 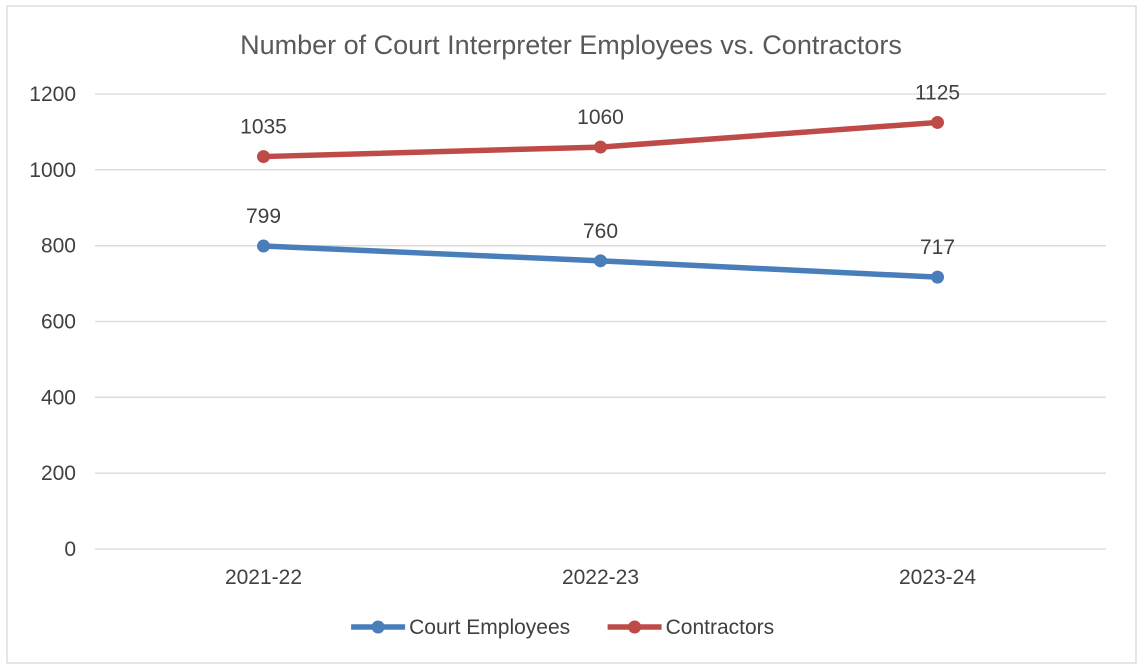 I want to click on x-axis-ticks: 2021-22 2022-23 2023-24, so click(x=600, y=577).